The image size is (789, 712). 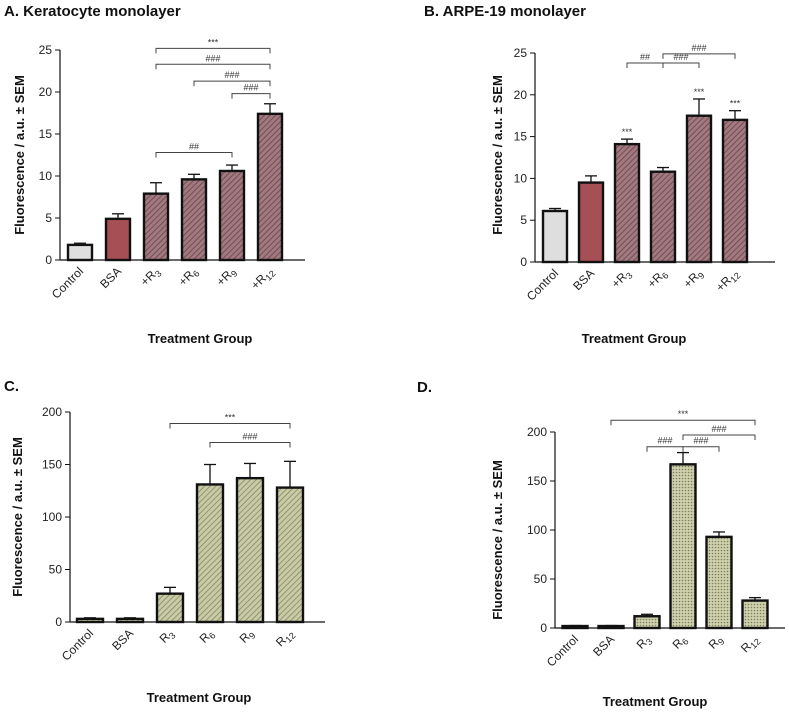 I want to click on y-tick-label: 15, so click(x=46, y=134).